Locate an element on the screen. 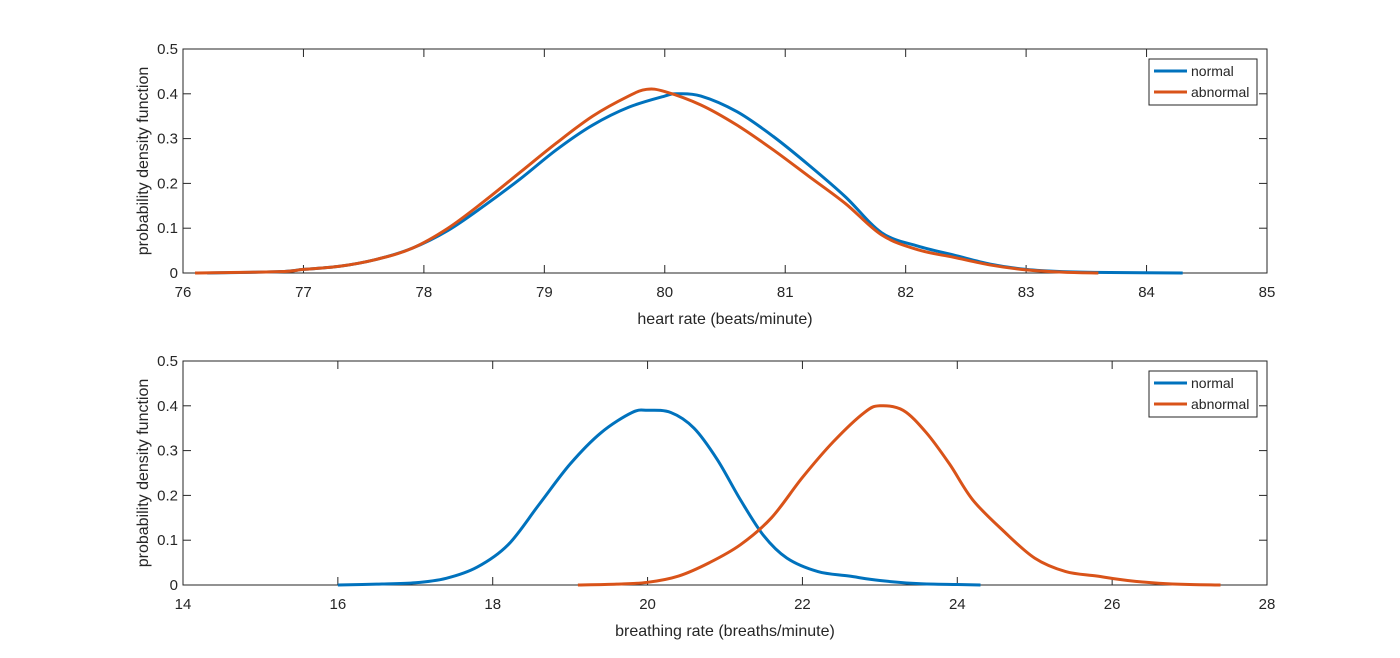 Image resolution: width=1400 pixels, height=658 pixels. x-tick-label: 28 is located at coordinates (1267, 604).